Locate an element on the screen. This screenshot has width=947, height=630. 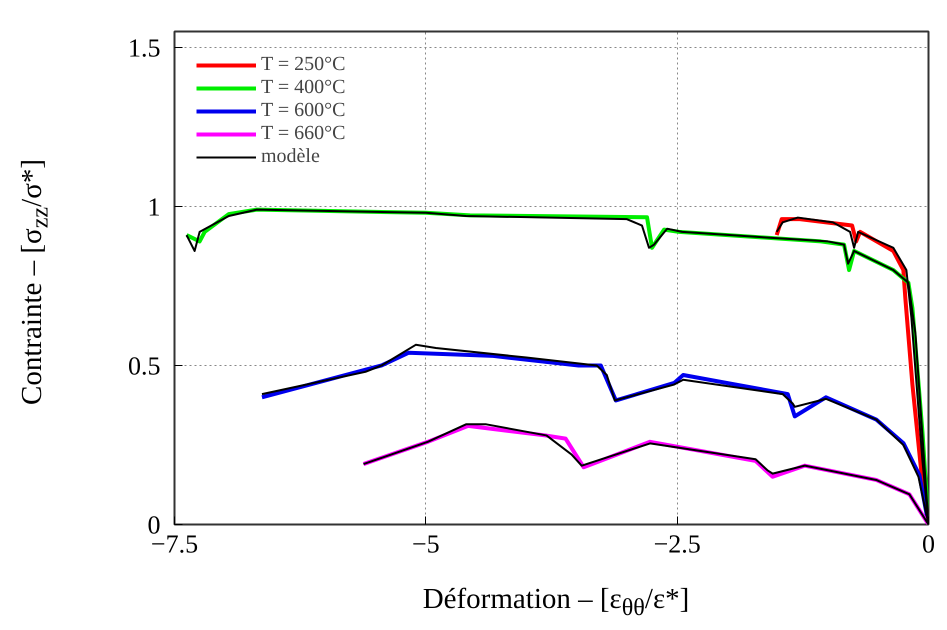
legend-label: T = 400°C is located at coordinates (303, 87).